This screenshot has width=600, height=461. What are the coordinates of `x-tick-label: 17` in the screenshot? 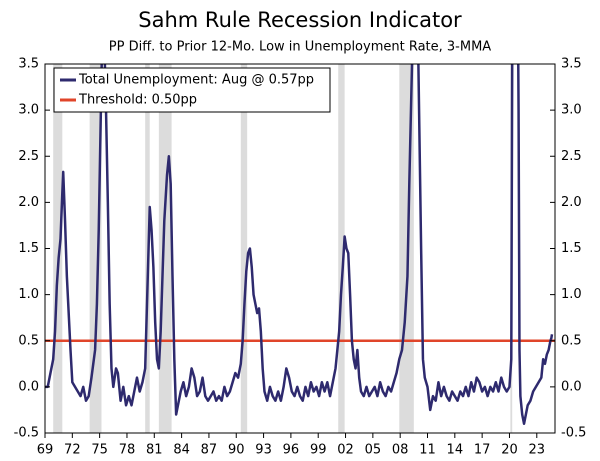 It's located at (482, 450).